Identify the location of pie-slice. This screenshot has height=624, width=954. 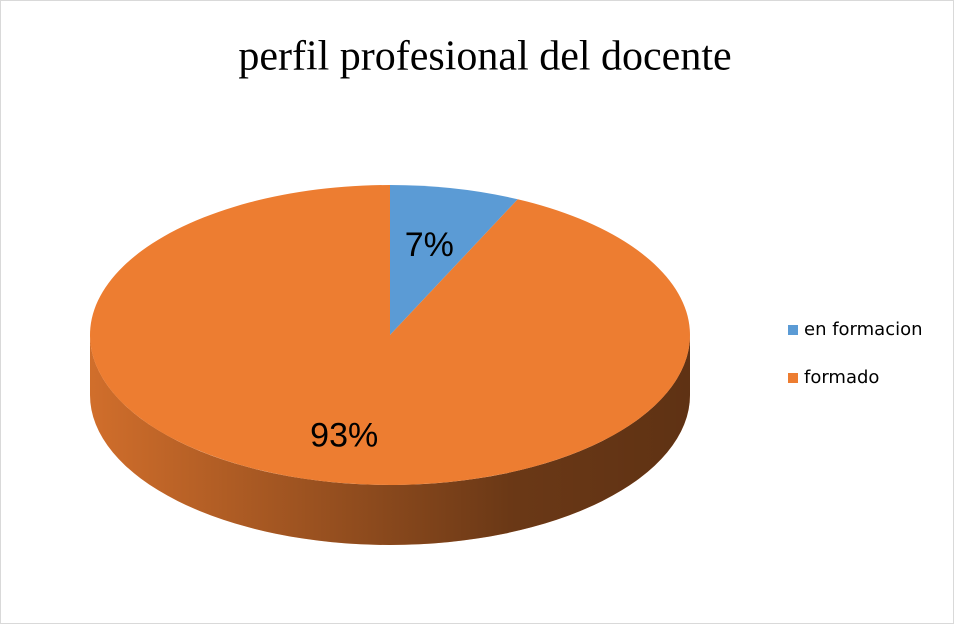
(454, 260).